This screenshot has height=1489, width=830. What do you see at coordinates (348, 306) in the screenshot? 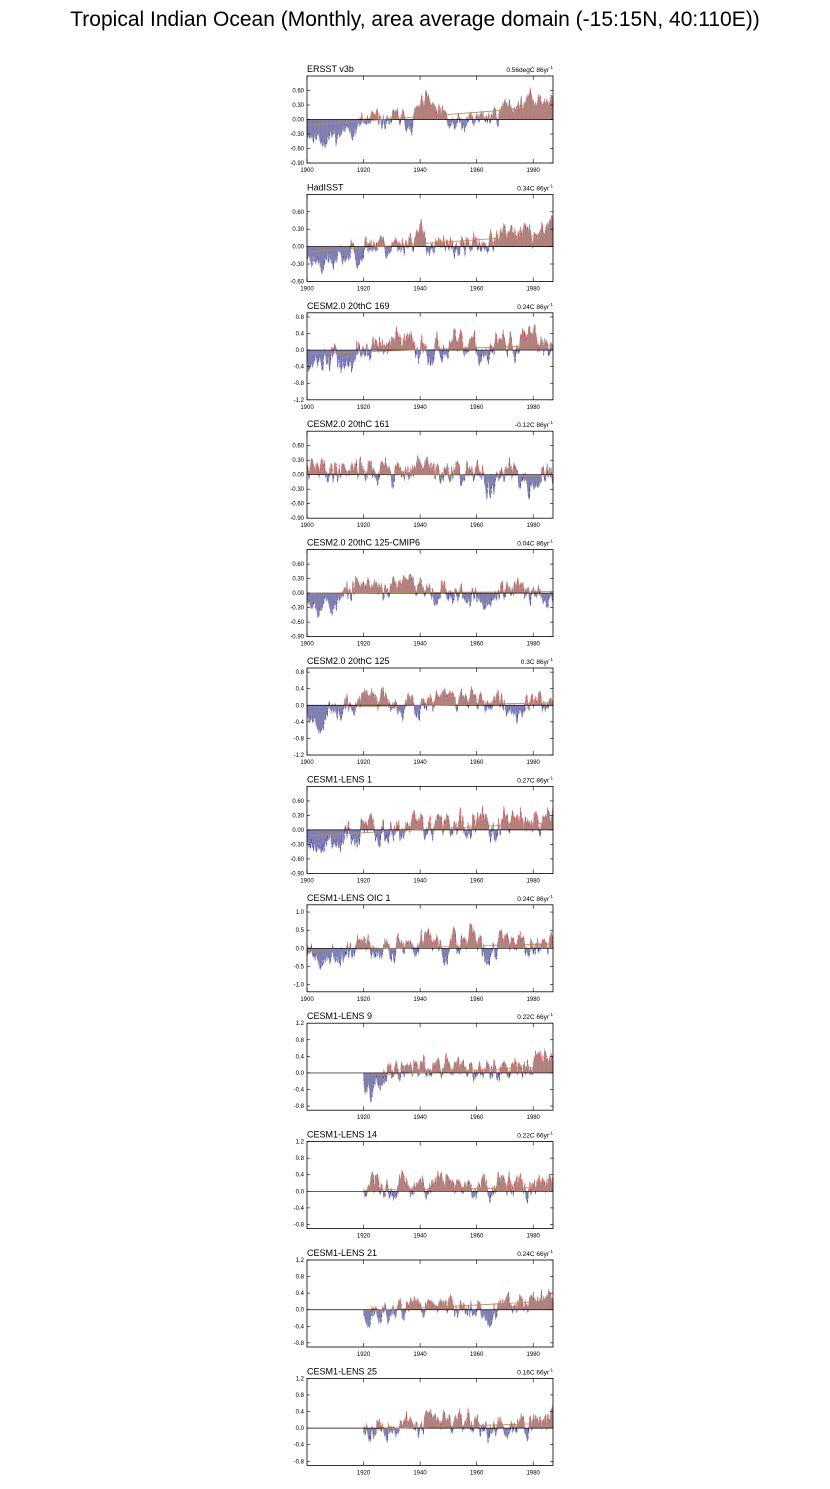
I see `panel-name: CESM2.0 20thC 169` at bounding box center [348, 306].